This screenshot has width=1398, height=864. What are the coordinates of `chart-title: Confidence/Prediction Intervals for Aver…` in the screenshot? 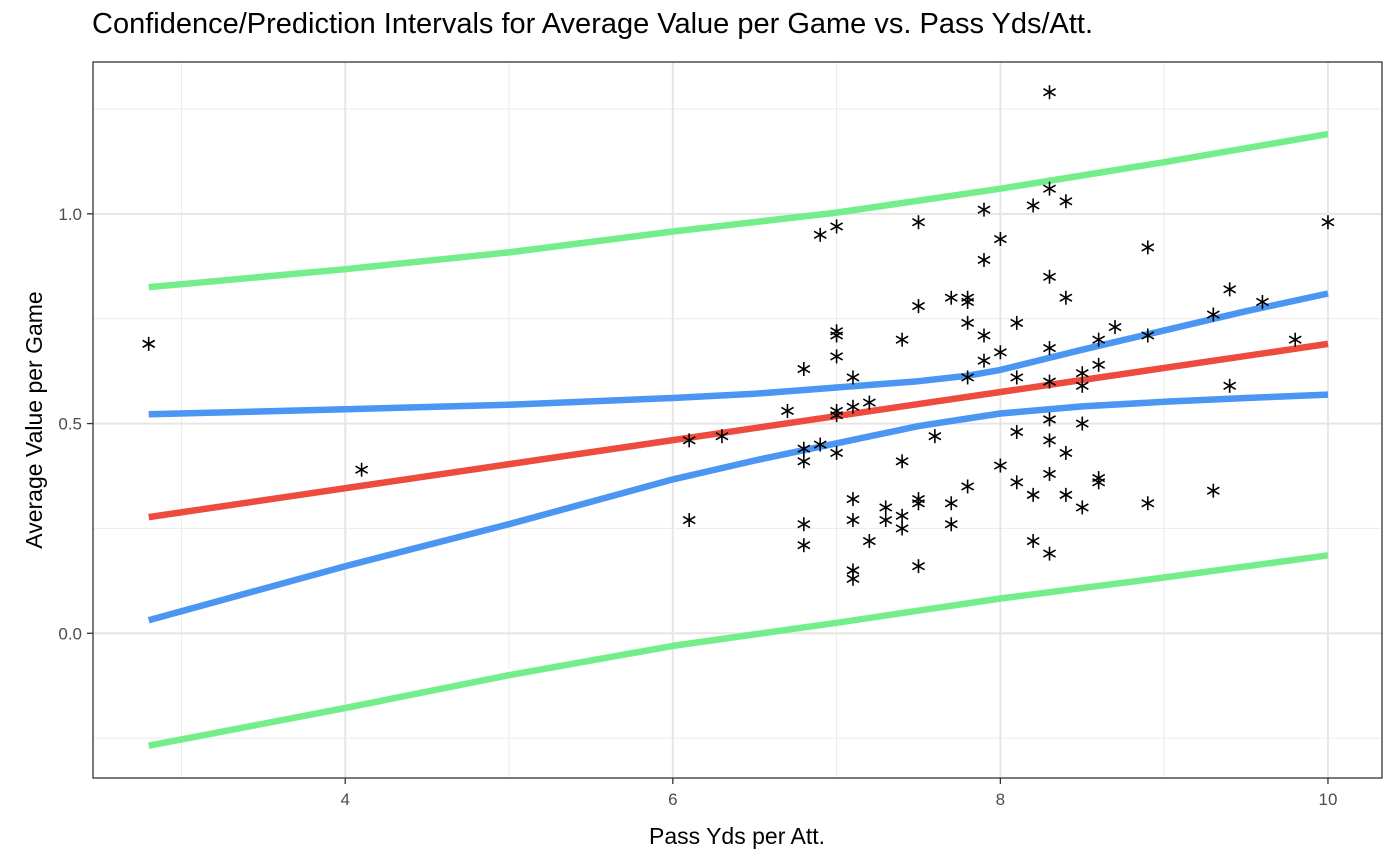 It's located at (593, 24).